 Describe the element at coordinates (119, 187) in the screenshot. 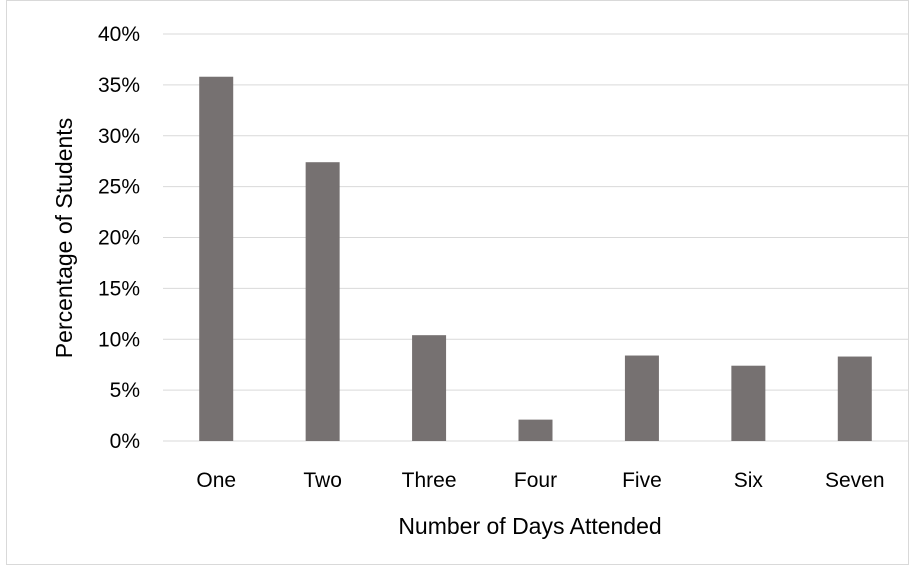

I see `y-tick-label: 25%` at that location.